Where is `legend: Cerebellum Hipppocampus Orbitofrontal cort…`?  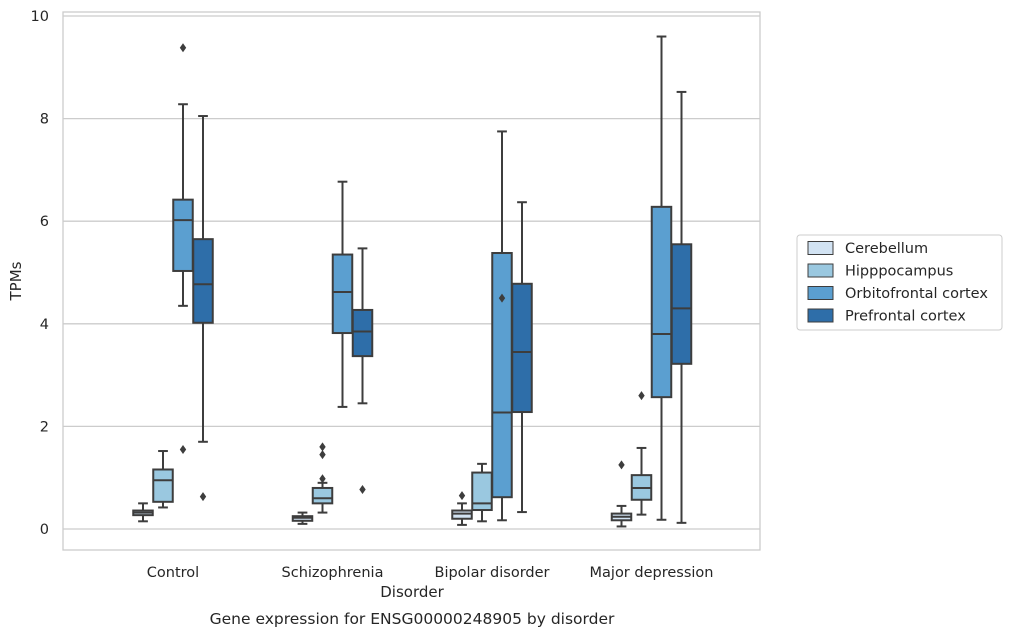 legend: Cerebellum Hipppocampus Orbitofrontal cort… is located at coordinates (899, 282).